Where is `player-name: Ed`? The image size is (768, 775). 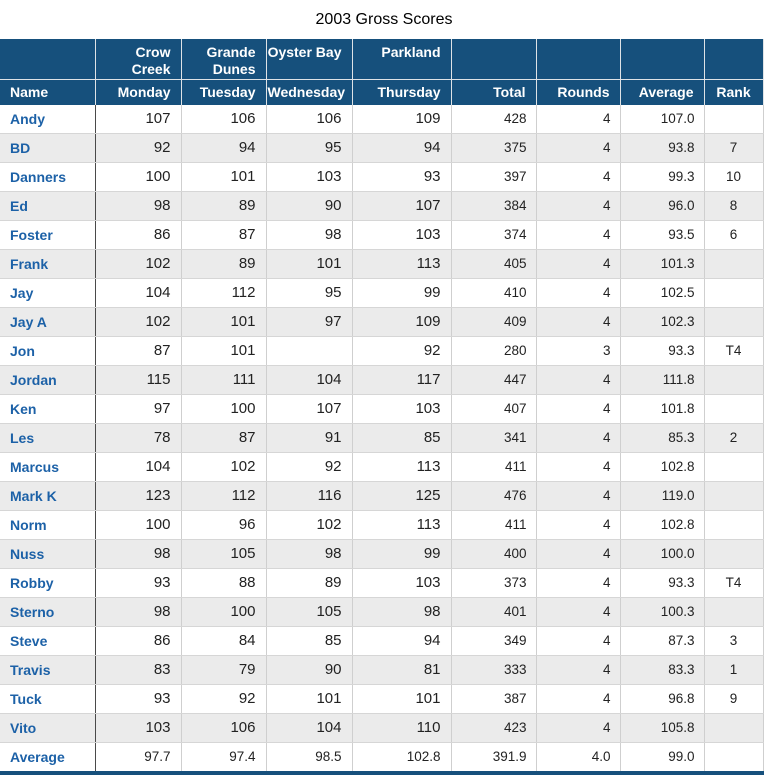 player-name: Ed is located at coordinates (48, 206).